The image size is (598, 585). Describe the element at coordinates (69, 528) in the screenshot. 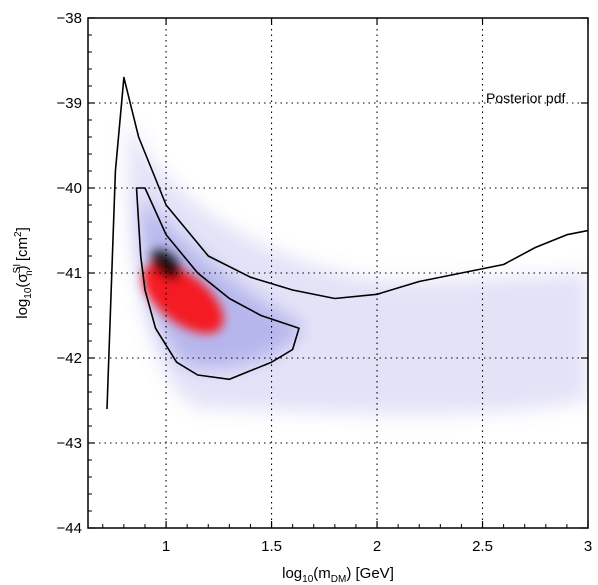

I see `y-tick-label: −44` at that location.